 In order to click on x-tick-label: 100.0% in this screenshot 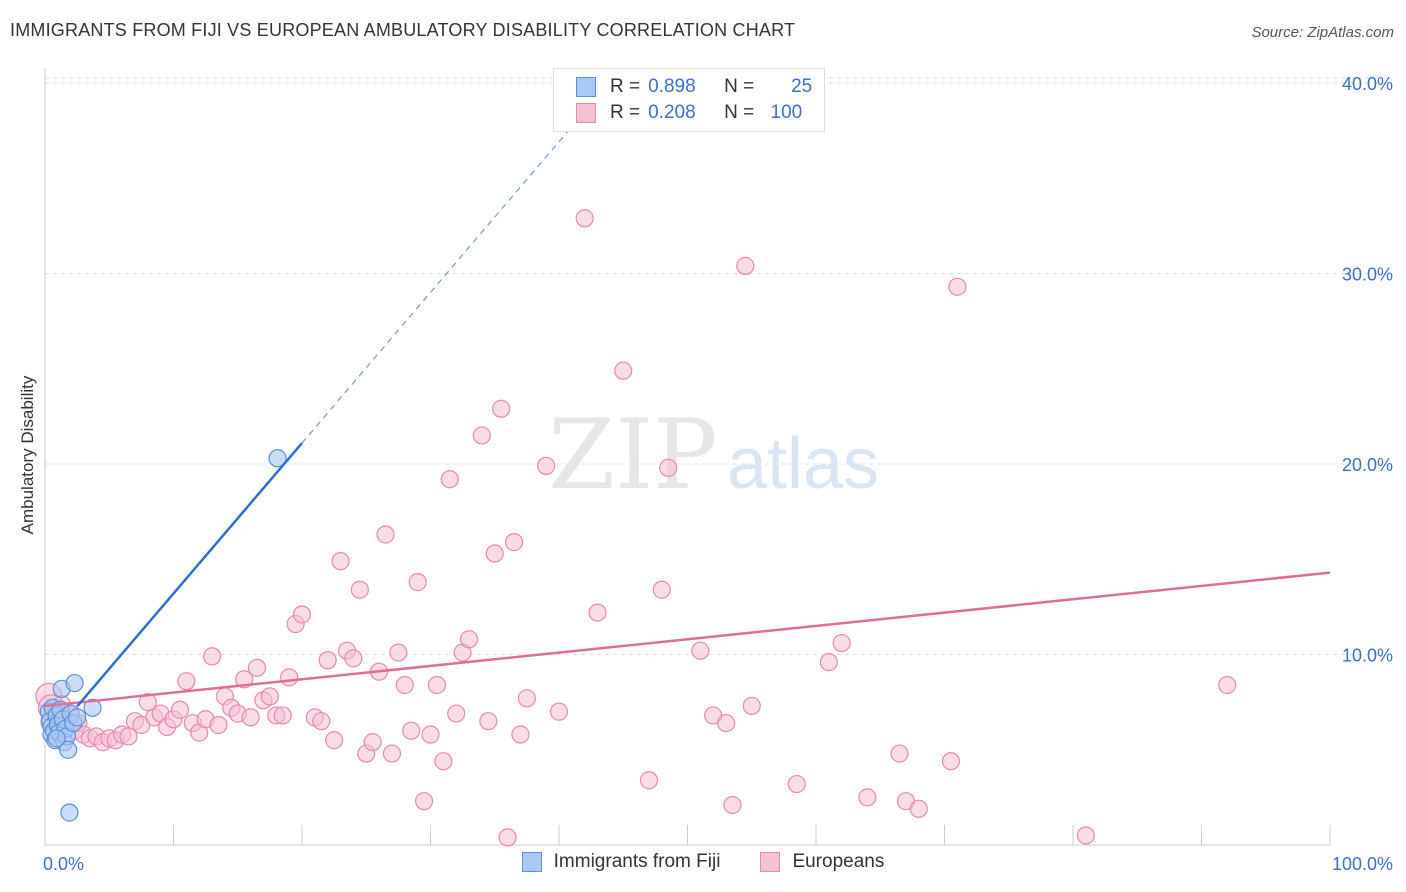, I will do `click(1362, 864)`.